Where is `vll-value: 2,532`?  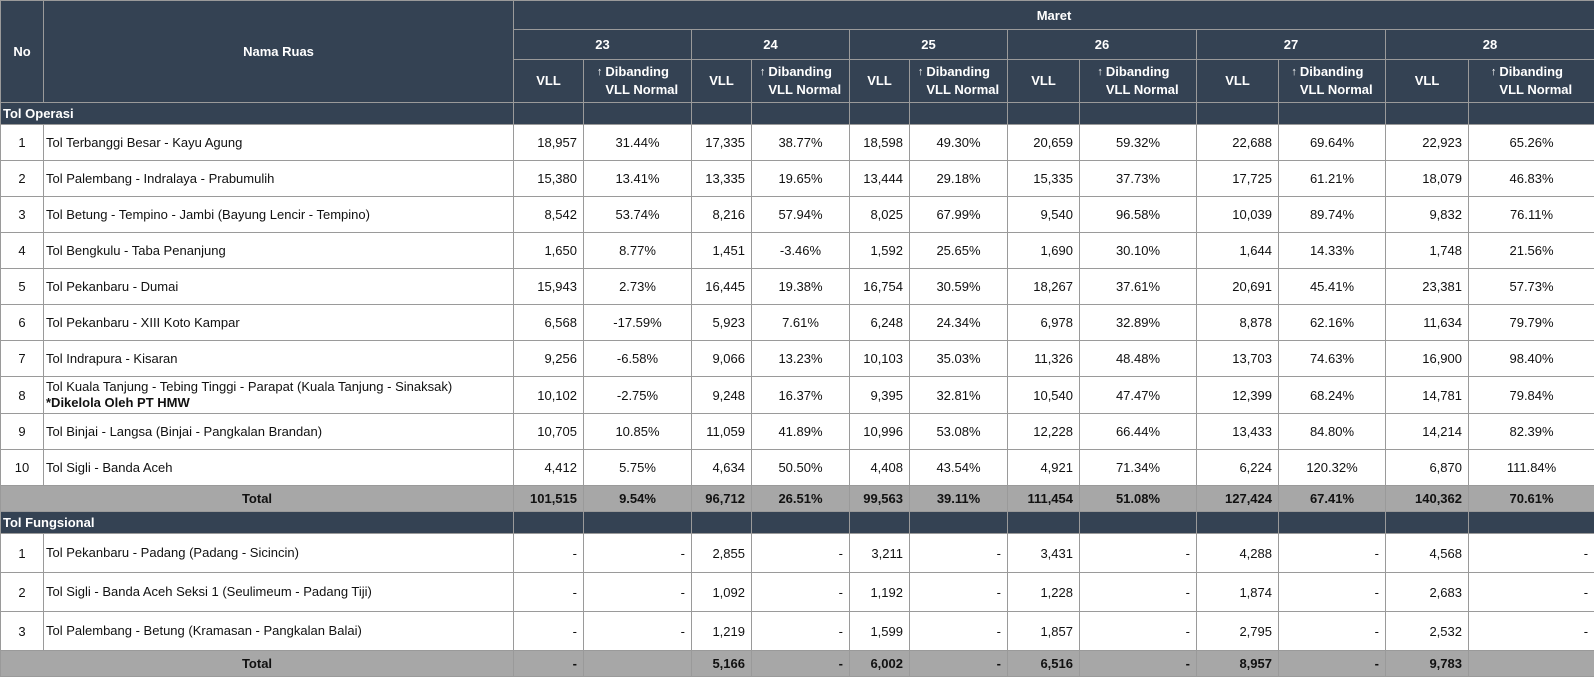
vll-value: 2,532 is located at coordinates (1427, 631).